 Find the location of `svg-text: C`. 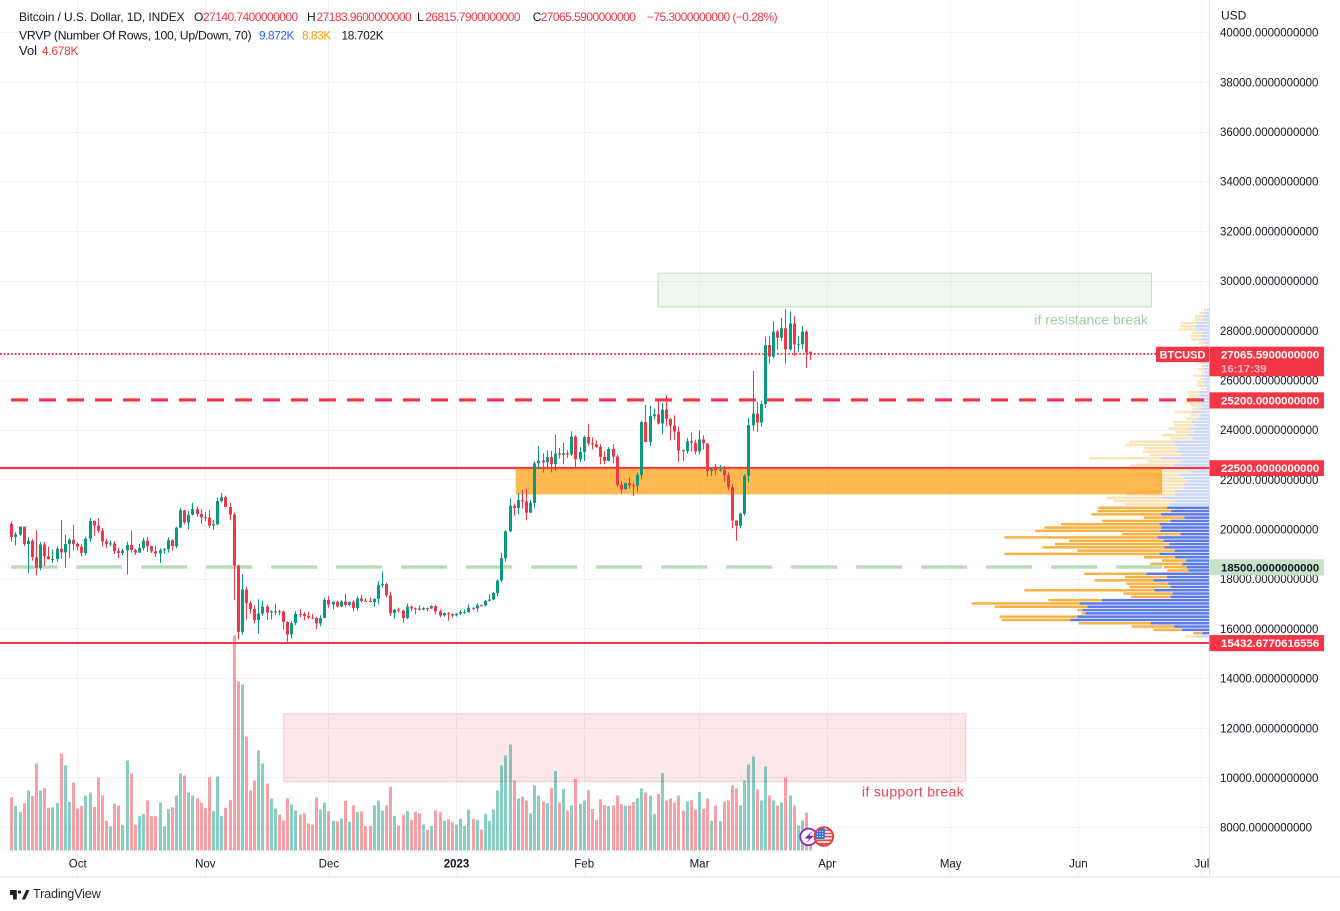

svg-text: C is located at coordinates (537, 17).